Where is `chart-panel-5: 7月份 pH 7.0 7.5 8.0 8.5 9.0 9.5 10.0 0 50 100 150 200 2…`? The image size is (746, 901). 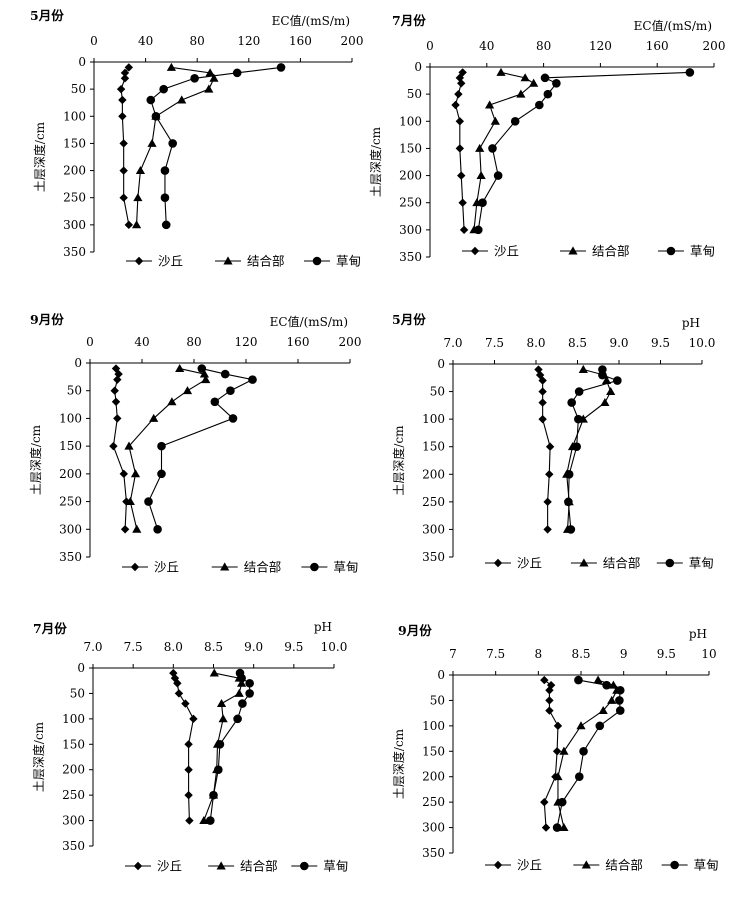
chart-panel-5: 7月份 pH 7.0 7.5 8.0 8.5 9.0 9.5 10.0 0 50 100 150 200 2… is located at coordinates (189, 747).